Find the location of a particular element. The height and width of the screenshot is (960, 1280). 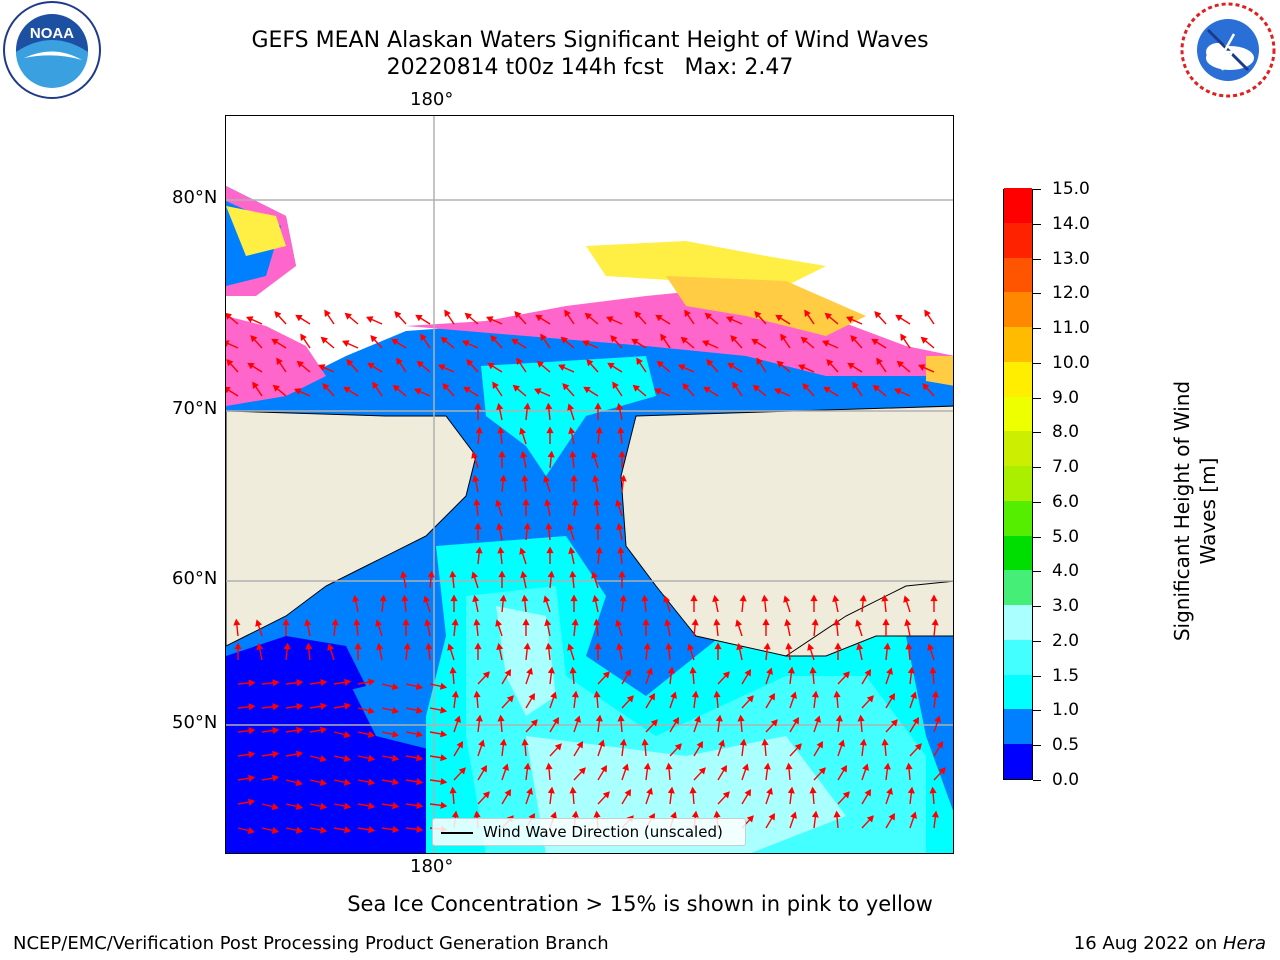

map-subtitle: 20220814 t00z 144h fcst Max: 2.47 is located at coordinates (590, 67).